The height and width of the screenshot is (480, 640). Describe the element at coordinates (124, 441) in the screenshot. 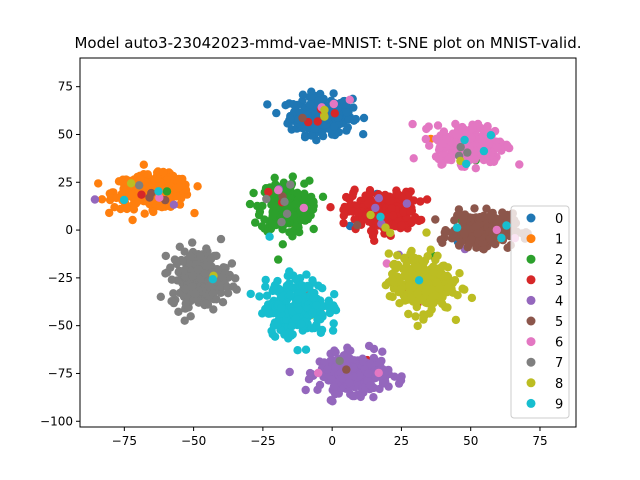

I see `x-tick-label: −75` at that location.